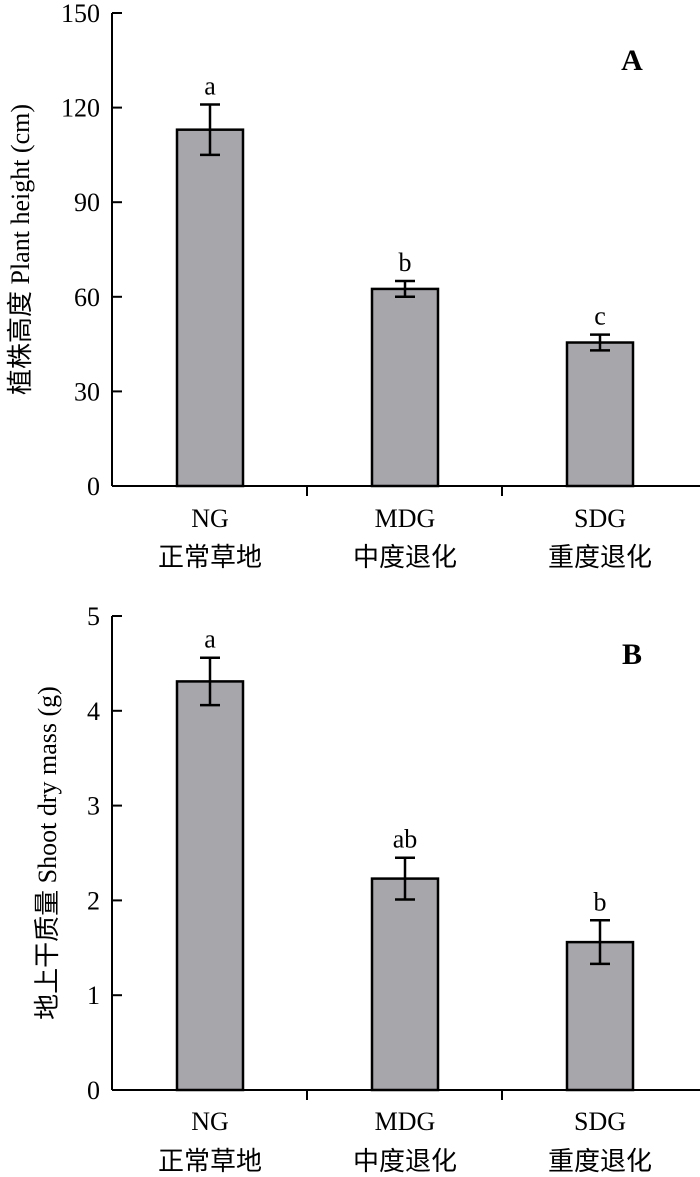 This screenshot has height=1177, width=700. What do you see at coordinates (93, 616) in the screenshot?
I see `y-tick-label: 5` at bounding box center [93, 616].